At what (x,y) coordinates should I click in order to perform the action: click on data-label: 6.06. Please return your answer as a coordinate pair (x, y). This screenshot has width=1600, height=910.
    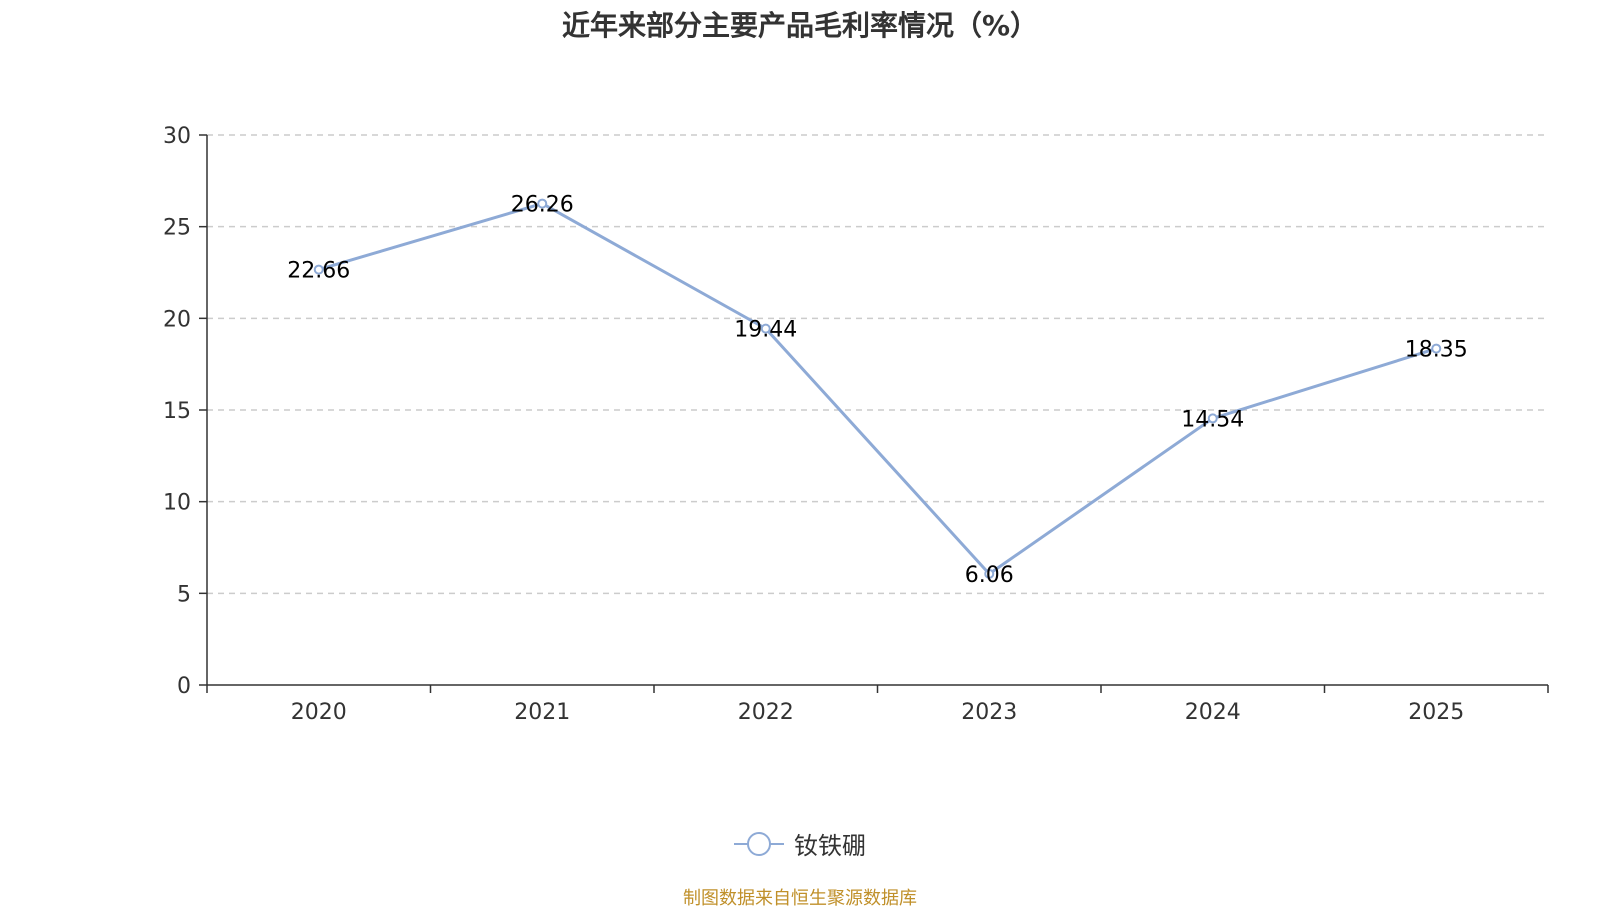
    Looking at the image, I should click on (989, 575).